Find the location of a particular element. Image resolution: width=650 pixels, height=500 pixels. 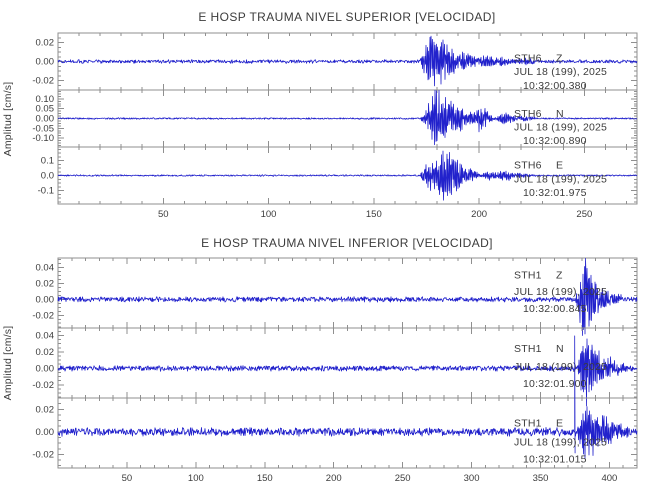

x-tick-label: 350 is located at coordinates (541, 478).